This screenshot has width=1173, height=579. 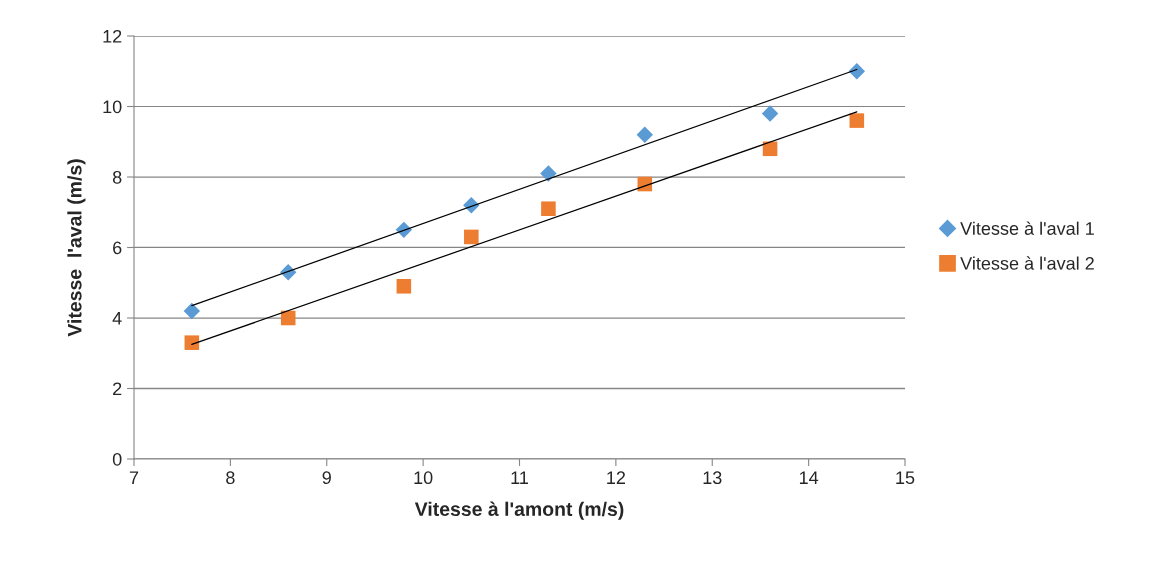 What do you see at coordinates (423, 478) in the screenshot?
I see `x-tick-label: 10` at bounding box center [423, 478].